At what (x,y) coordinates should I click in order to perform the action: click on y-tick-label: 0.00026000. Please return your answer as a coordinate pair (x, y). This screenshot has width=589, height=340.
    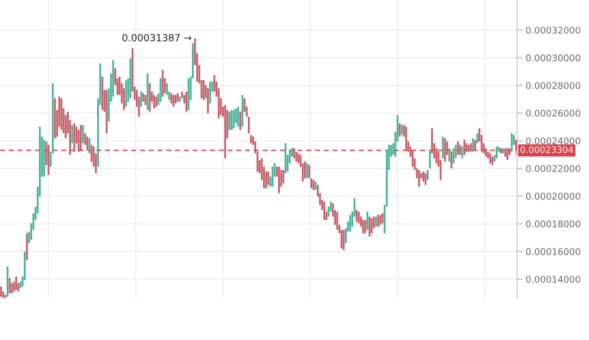
    Looking at the image, I should click on (553, 113).